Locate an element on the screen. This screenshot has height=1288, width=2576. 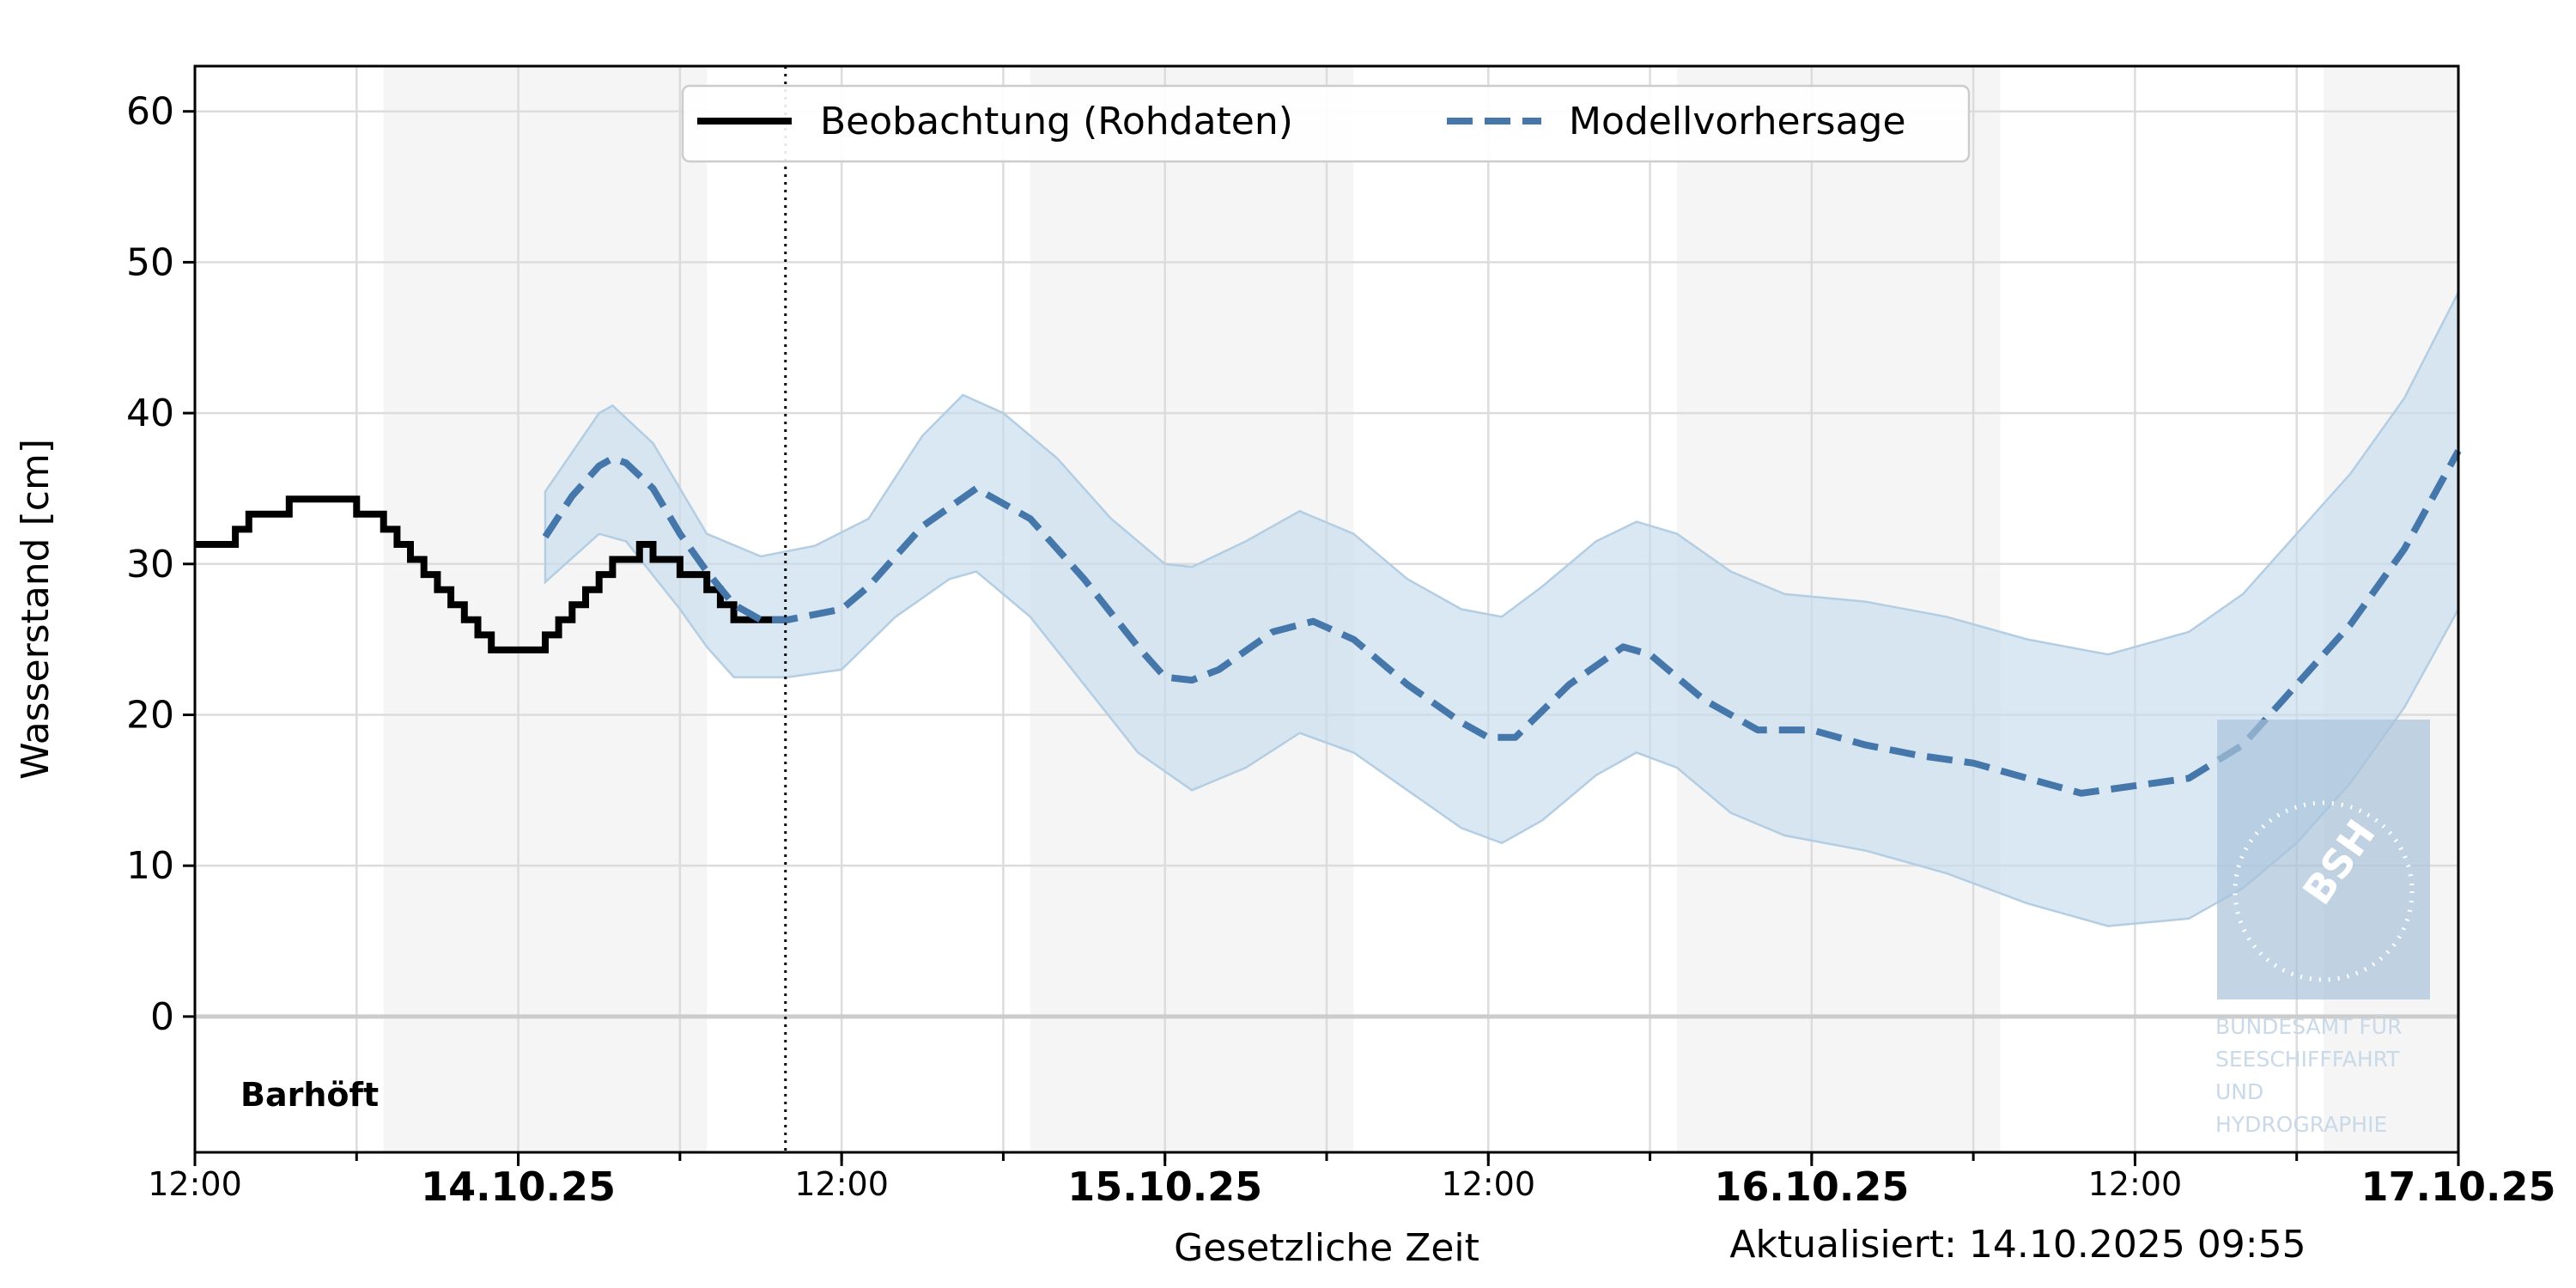
x-tick-label: 15.10.25 is located at coordinates (1164, 1186).